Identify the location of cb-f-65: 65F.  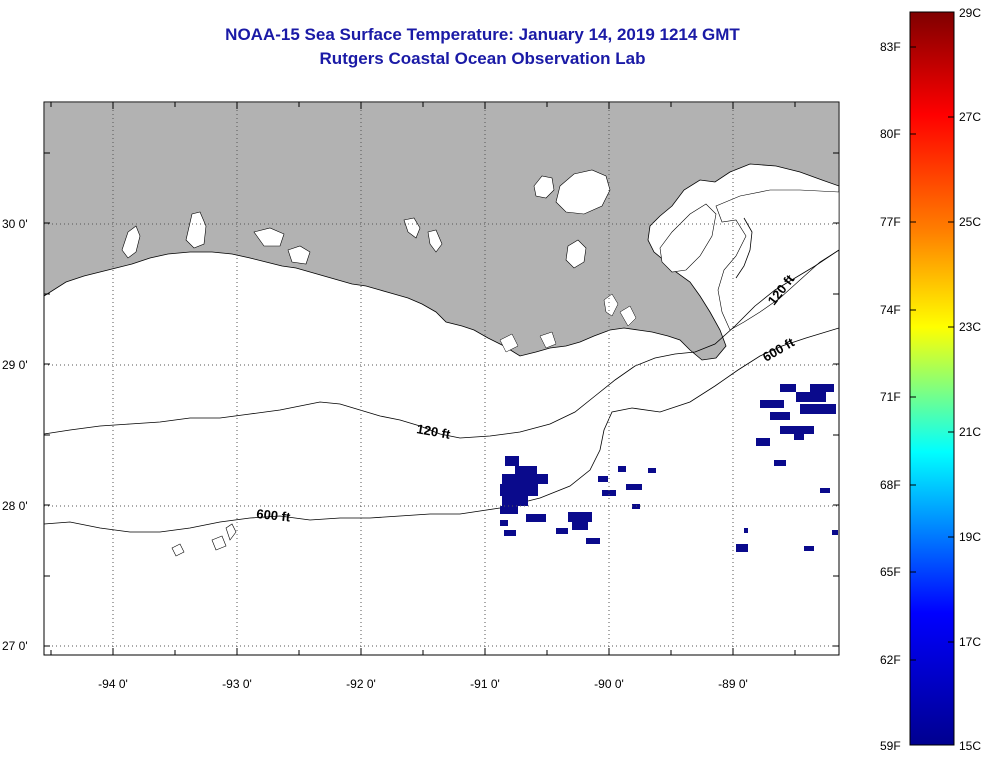
(890, 572).